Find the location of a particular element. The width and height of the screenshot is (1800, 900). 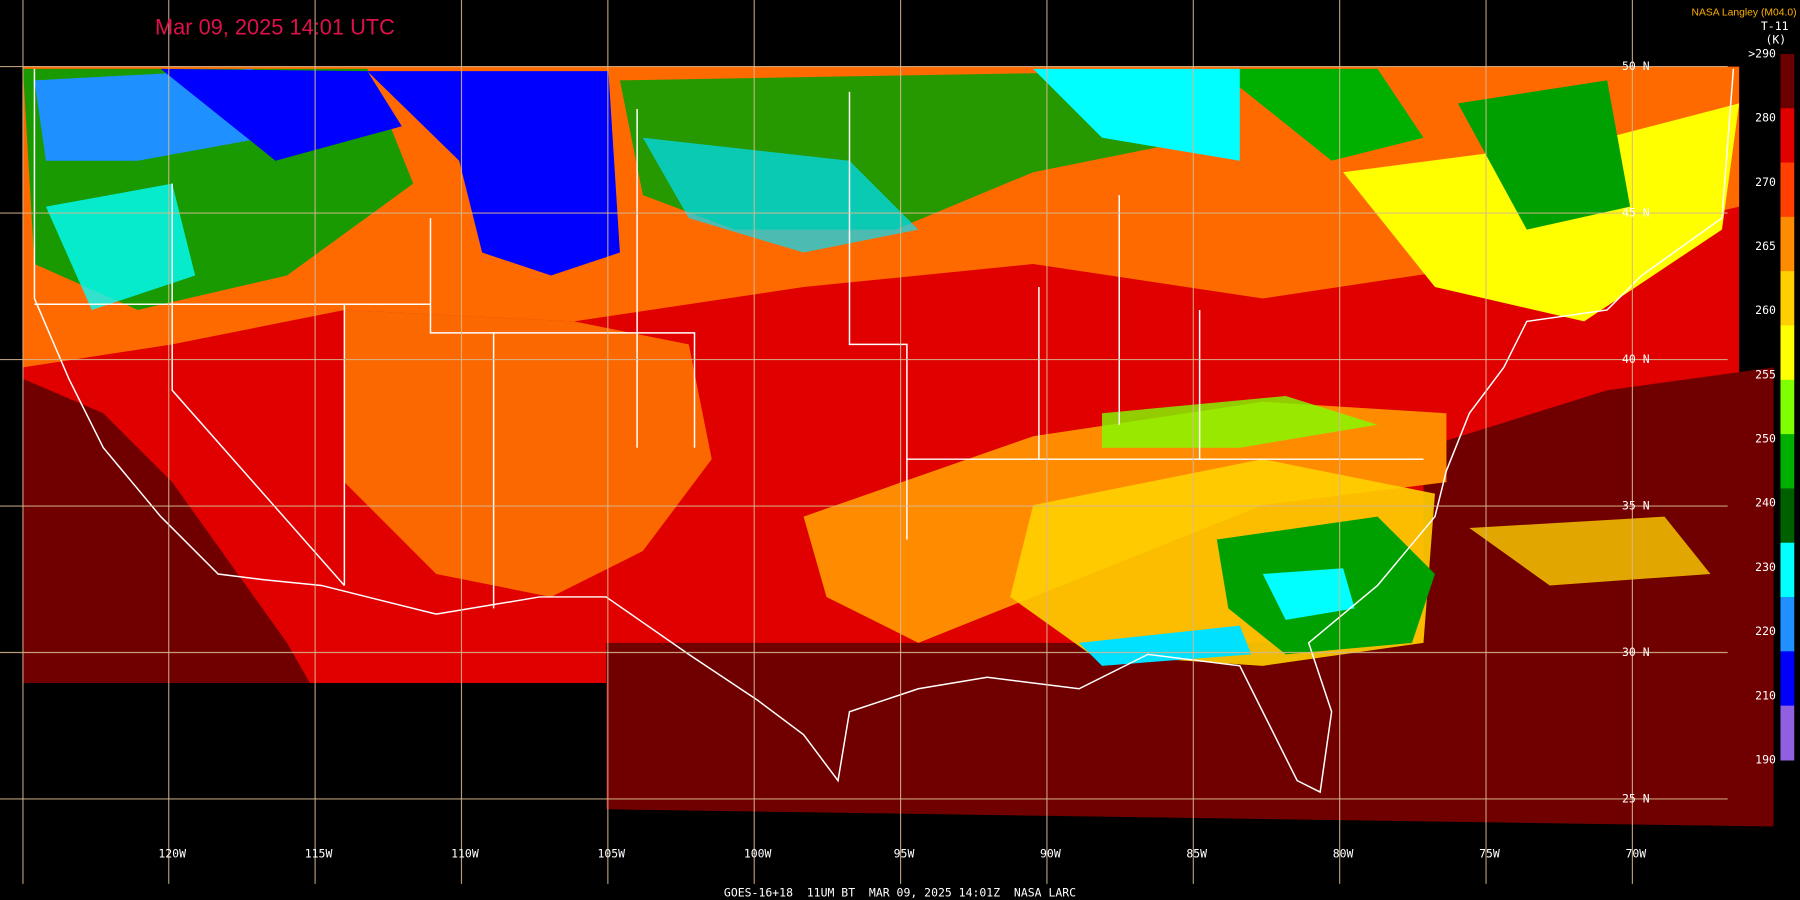

colorbar-label: 210 is located at coordinates (1765, 695).